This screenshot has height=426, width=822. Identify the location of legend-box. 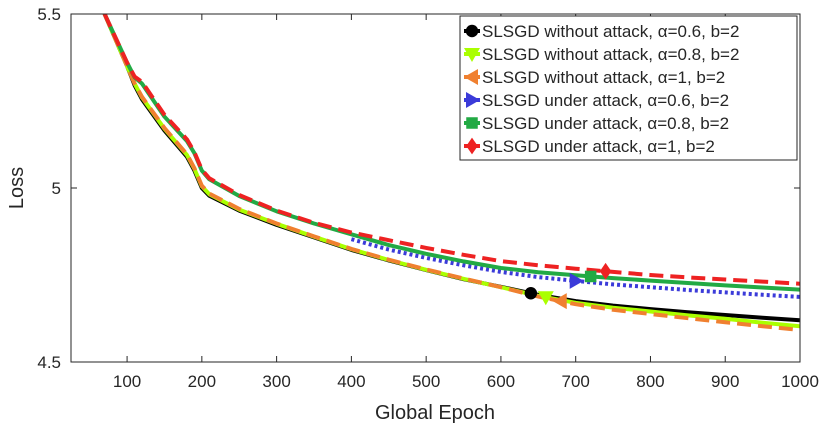
(628, 88).